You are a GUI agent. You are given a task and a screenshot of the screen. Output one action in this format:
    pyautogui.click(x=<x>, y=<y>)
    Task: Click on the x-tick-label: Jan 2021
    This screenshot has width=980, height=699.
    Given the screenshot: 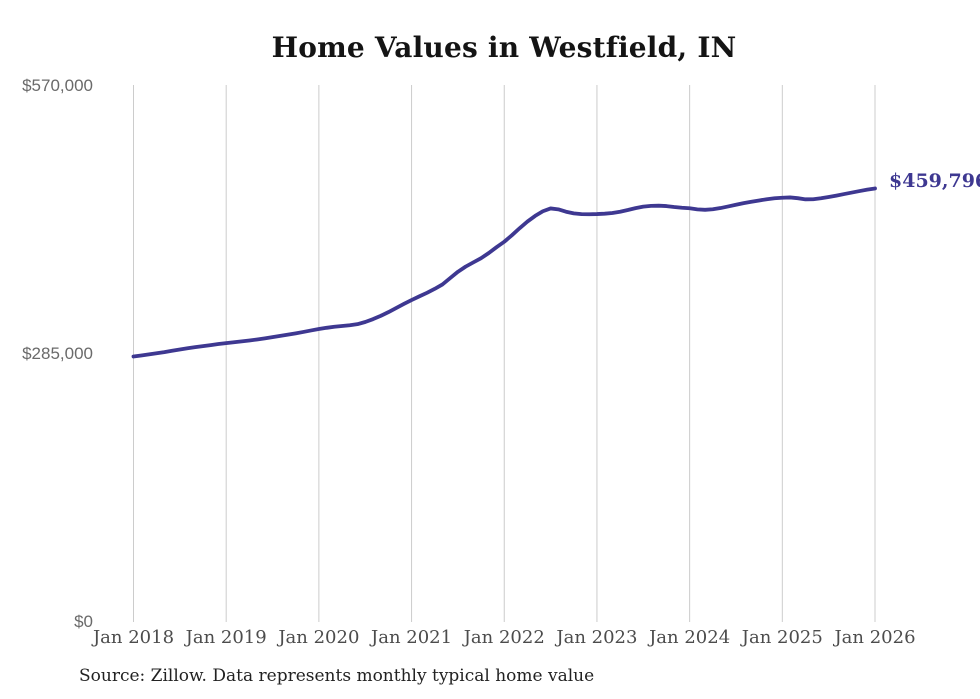 What is the action you would take?
    pyautogui.click(x=412, y=637)
    